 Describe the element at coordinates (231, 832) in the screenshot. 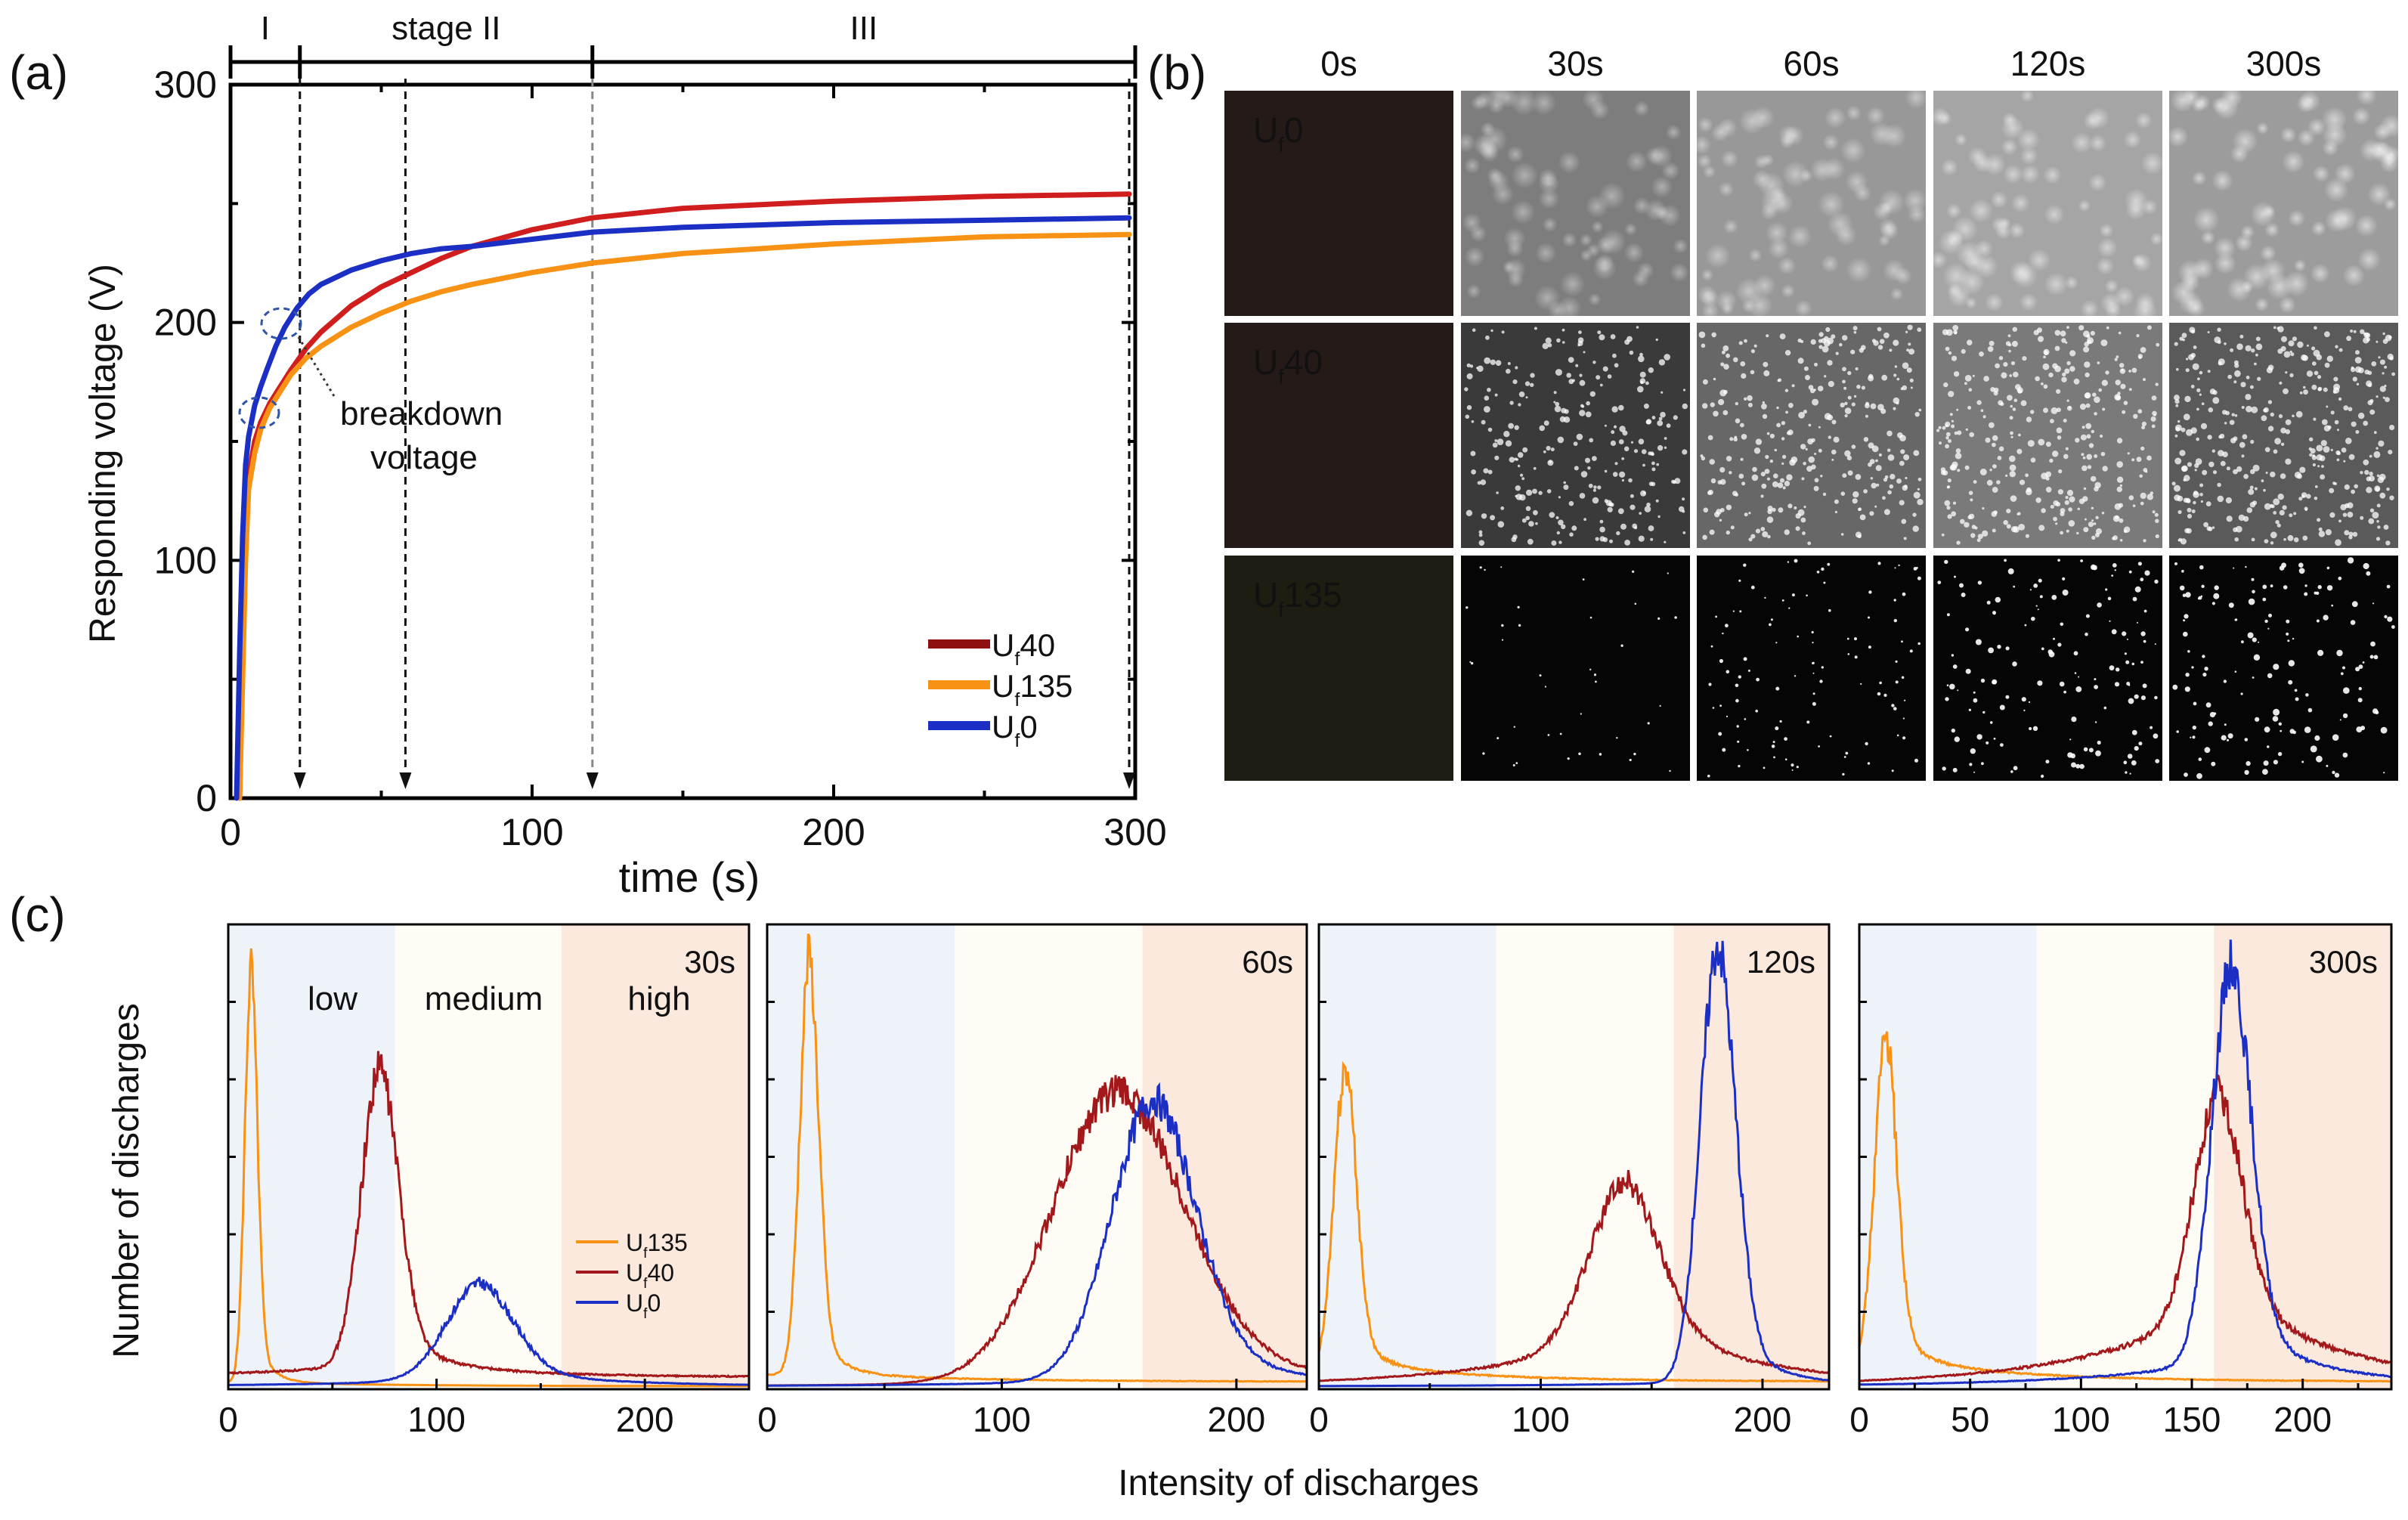

I see `x-tick-label-0: 0` at that location.